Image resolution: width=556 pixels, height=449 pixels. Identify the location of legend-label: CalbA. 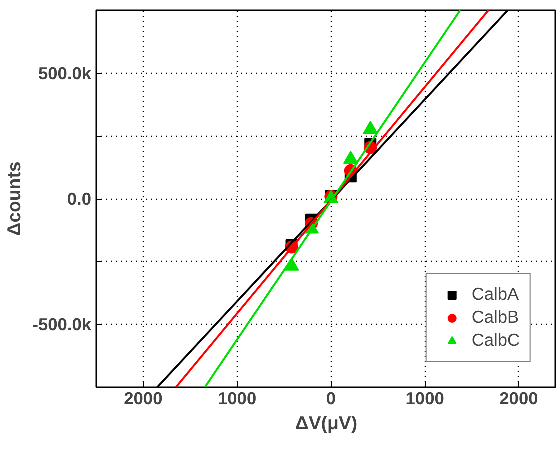
(496, 294).